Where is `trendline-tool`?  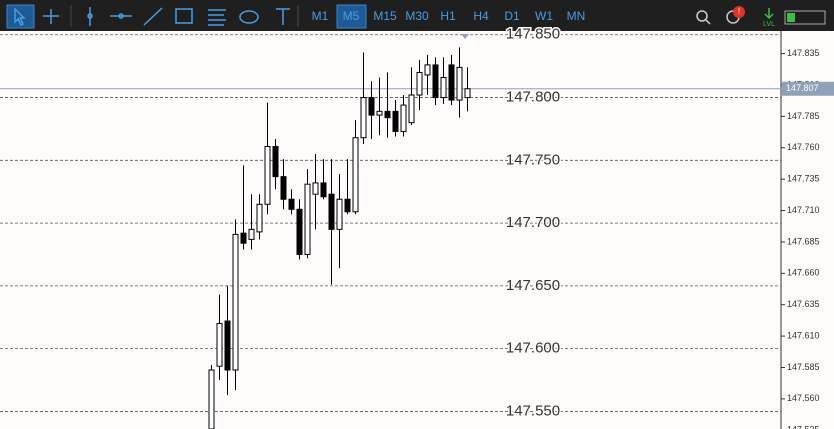 trendline-tool is located at coordinates (153, 16).